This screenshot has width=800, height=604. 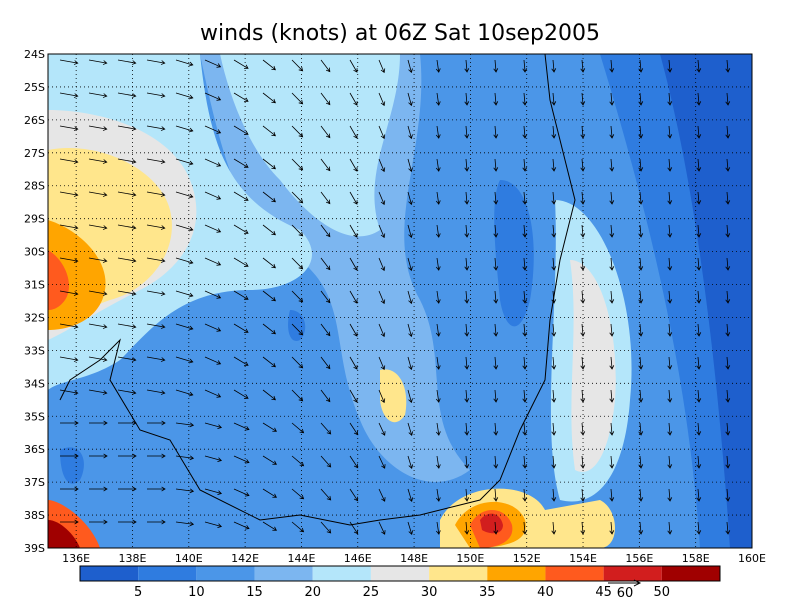 I want to click on lon-label: 142E, so click(x=245, y=558).